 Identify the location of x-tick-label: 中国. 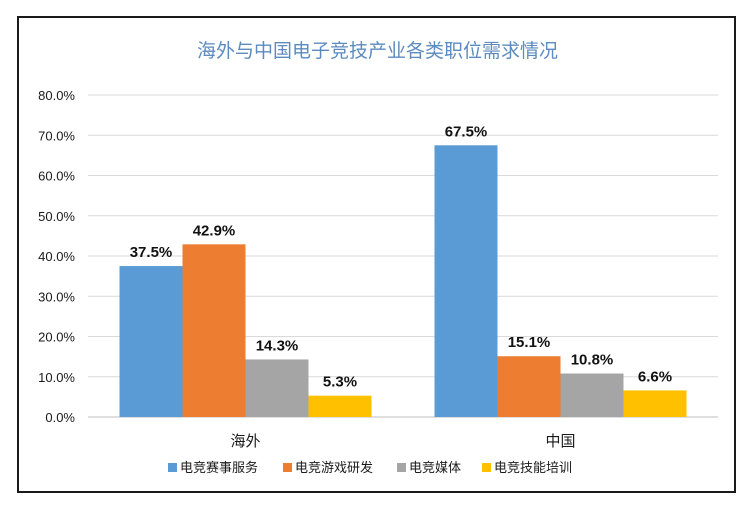
(560, 441).